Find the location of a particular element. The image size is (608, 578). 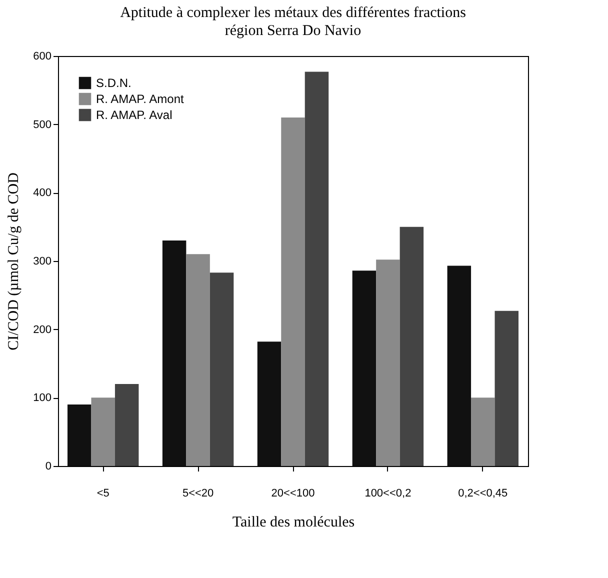

y-tick-label: 200 is located at coordinates (42, 330).